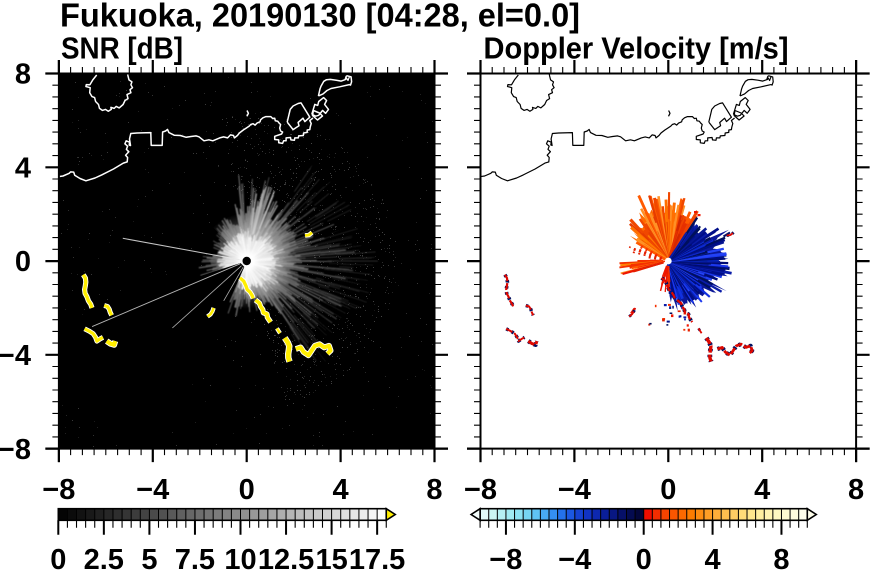 The height and width of the screenshot is (575, 870). What do you see at coordinates (286, 557) in the screenshot?
I see `svg-text: 12.5` at bounding box center [286, 557].